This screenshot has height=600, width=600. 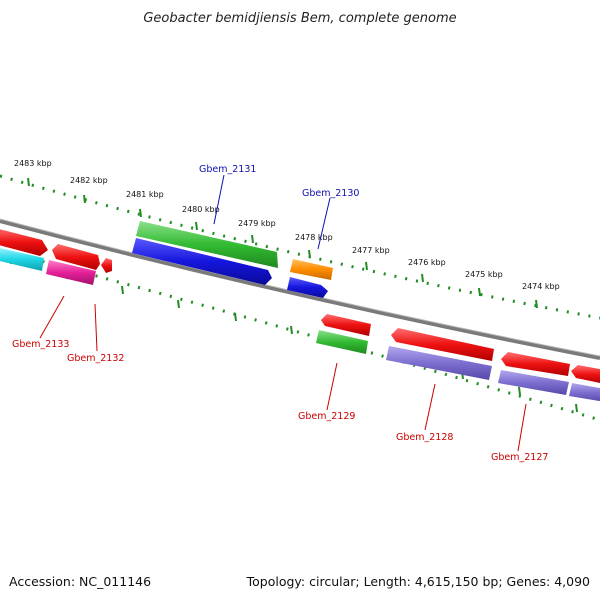 I want to click on ruler-tick-label: 2477 kbp, so click(x=371, y=250).